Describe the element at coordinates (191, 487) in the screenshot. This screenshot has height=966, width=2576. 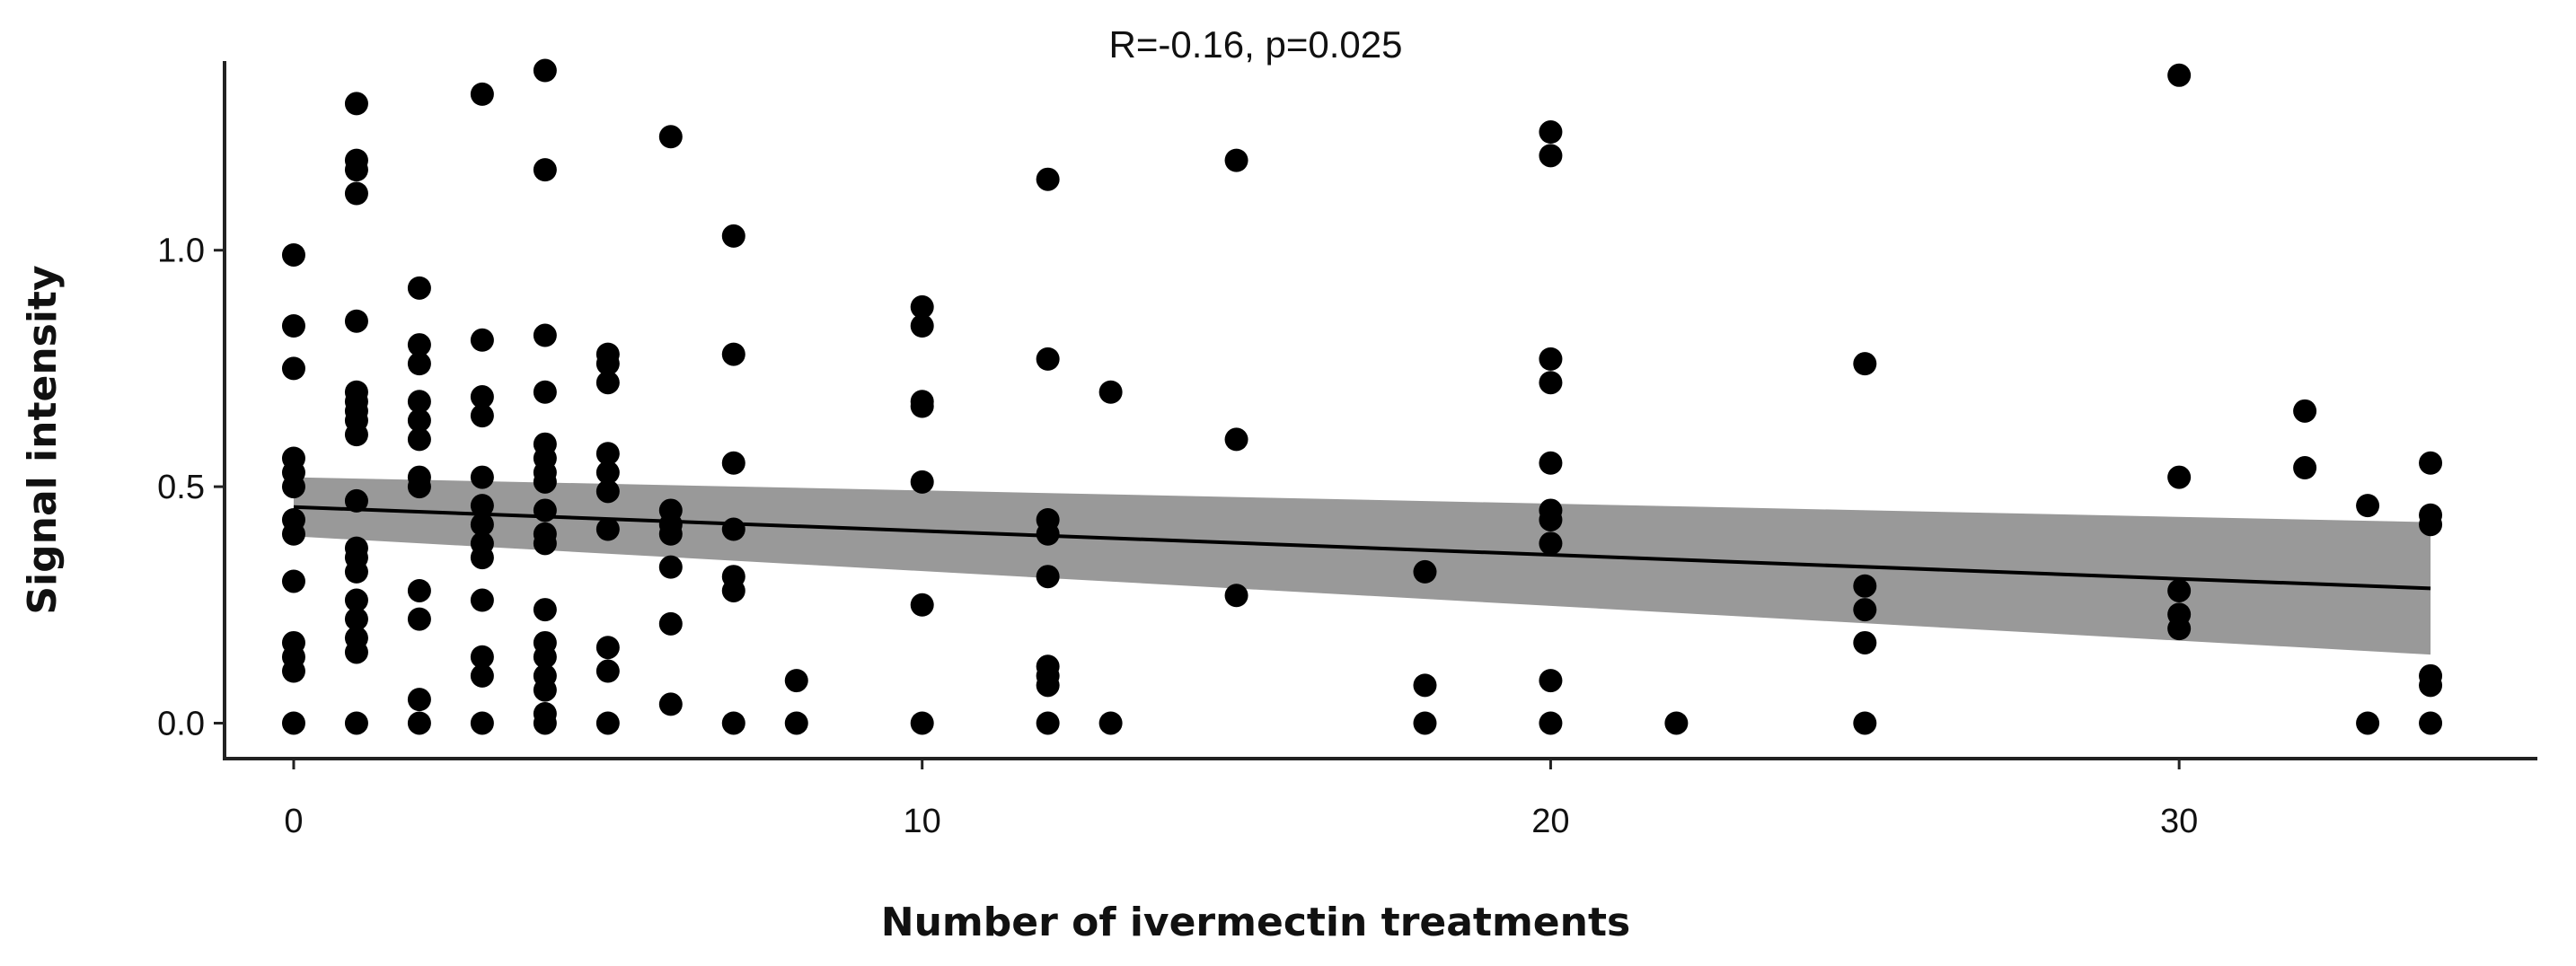
I see `y-ticks: 0.0 0.5 1.0` at that location.